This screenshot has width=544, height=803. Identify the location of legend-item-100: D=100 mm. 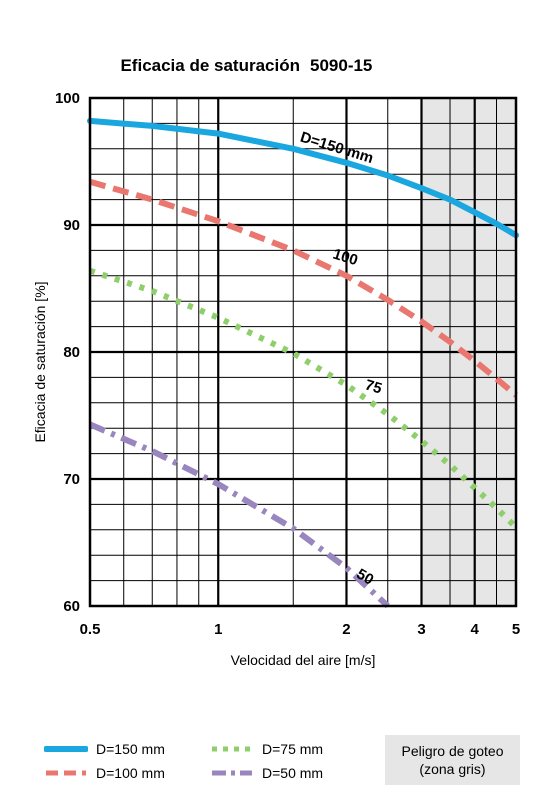
(104, 773).